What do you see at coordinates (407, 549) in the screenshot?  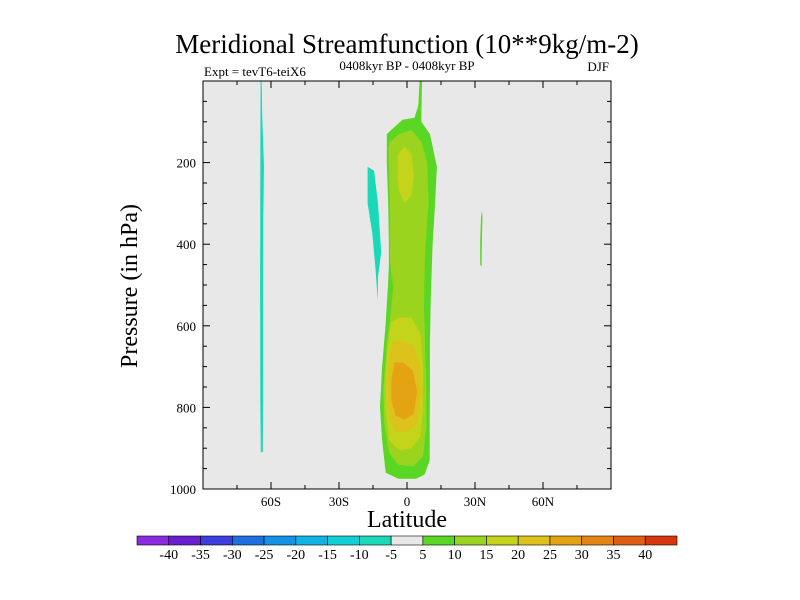 I see `colorbar: -40 -35 -30 -25 -20 -15 -10 -5 5 10 15 20 25 30 35 40` at bounding box center [407, 549].